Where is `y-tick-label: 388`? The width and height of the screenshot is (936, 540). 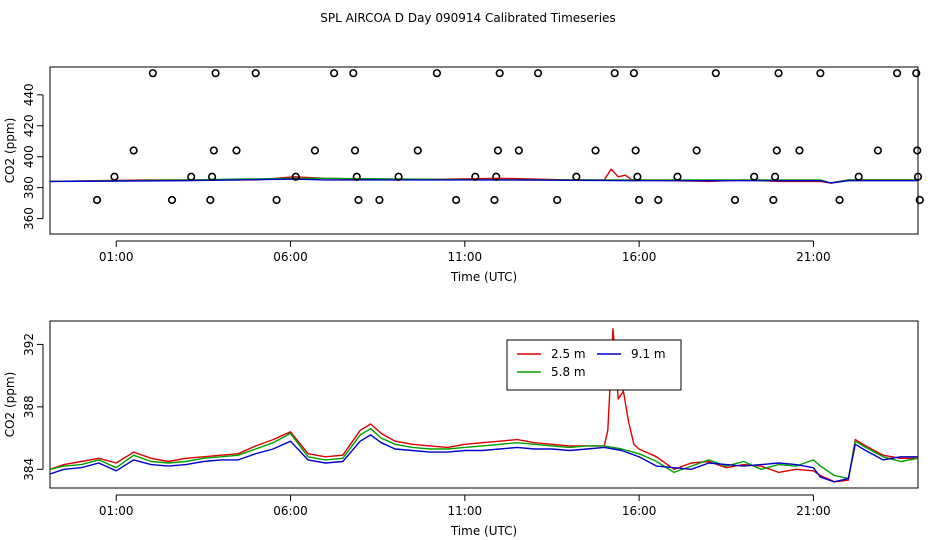 y-tick-label: 388 is located at coordinates (29, 406).